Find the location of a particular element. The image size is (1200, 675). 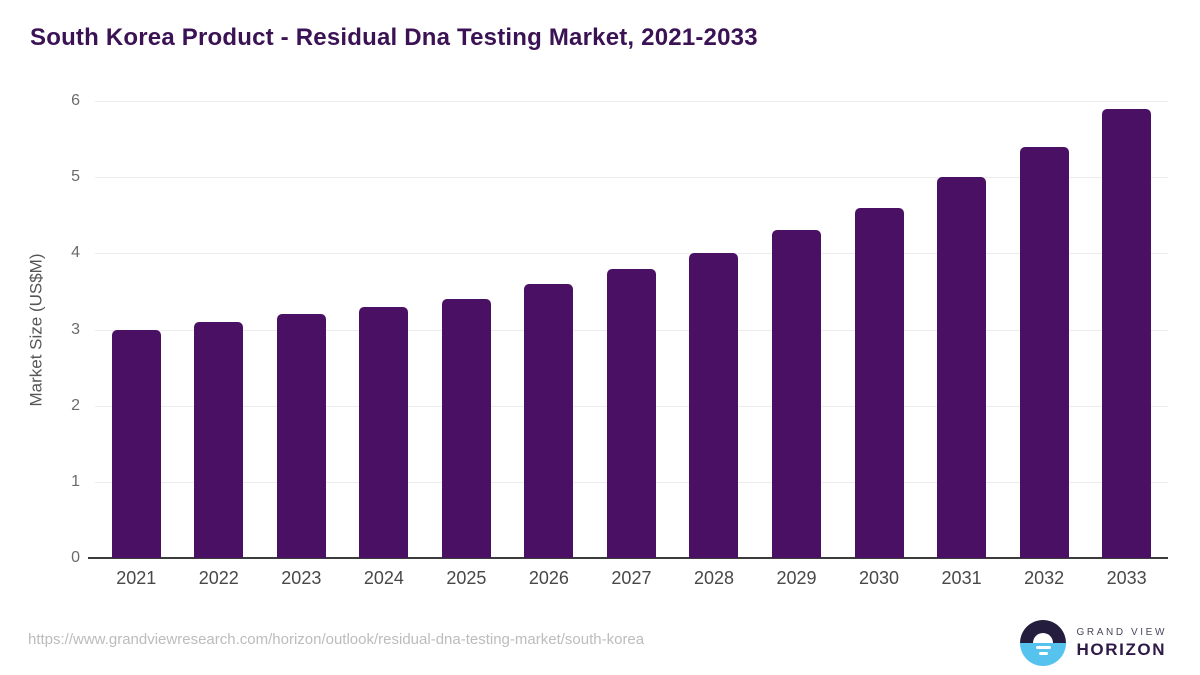

horizon-sun-icon is located at coordinates (1042, 643).